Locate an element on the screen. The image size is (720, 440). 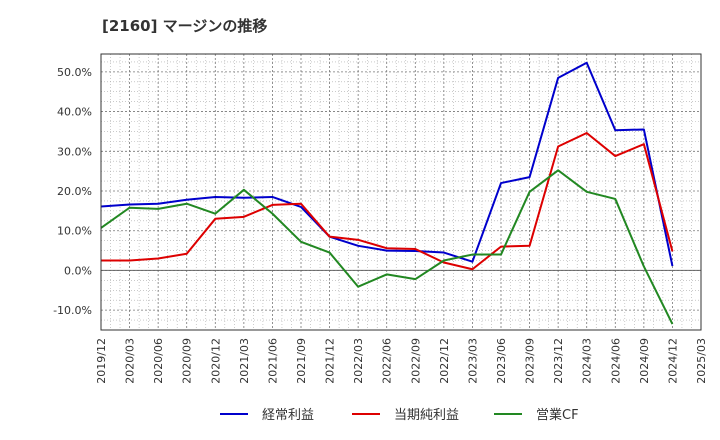
chart-title: [2160] マージンの推移 is located at coordinates (184, 26).